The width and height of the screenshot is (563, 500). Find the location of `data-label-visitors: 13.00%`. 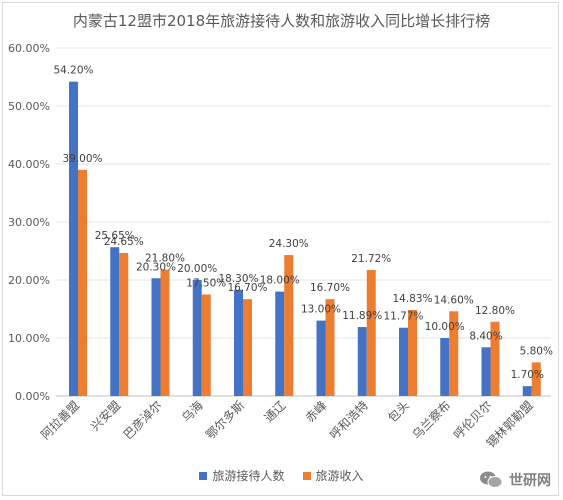

data-label-visitors: 13.00% is located at coordinates (321, 310).